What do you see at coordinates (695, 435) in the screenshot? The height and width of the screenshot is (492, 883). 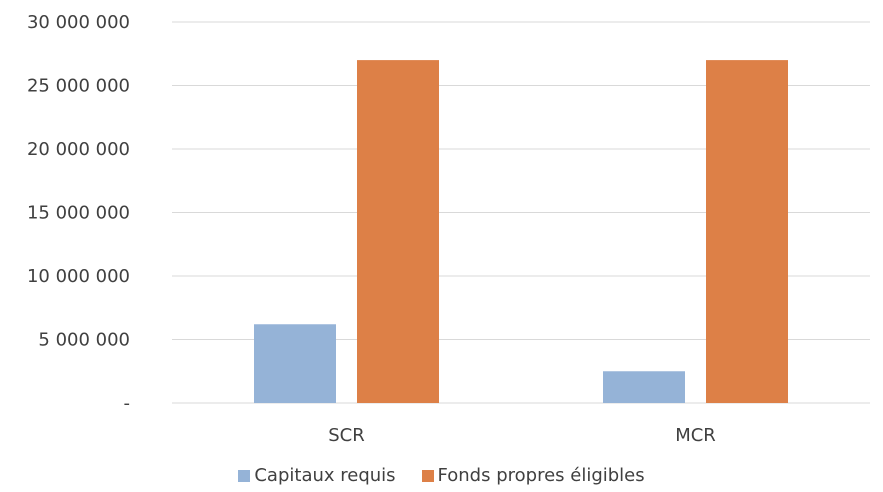 I see `x-category-label: MCR` at bounding box center [695, 435].